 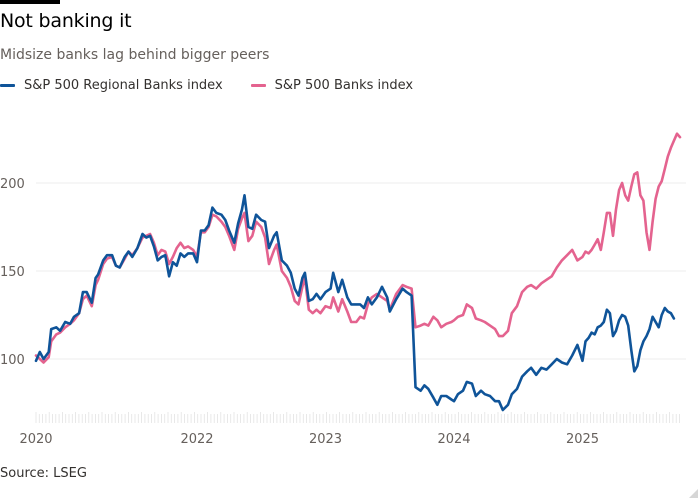 I want to click on y-tick-label: 100, so click(x=12, y=360).